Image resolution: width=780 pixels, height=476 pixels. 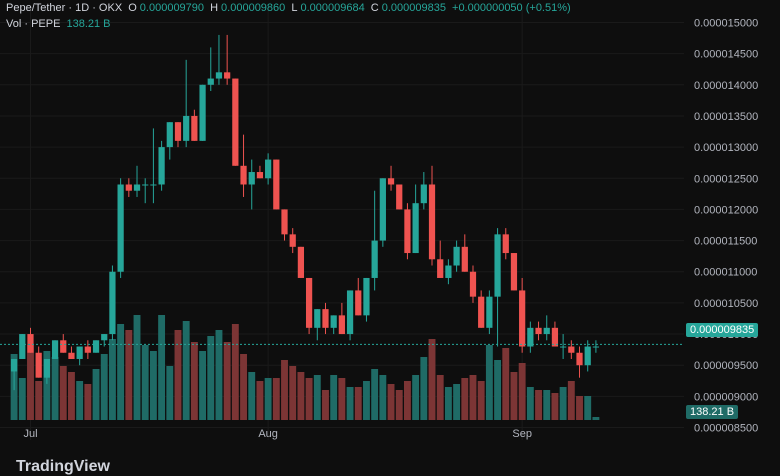 What do you see at coordinates (253, 8) in the screenshot?
I see `high-value: 0.000009860` at bounding box center [253, 8].